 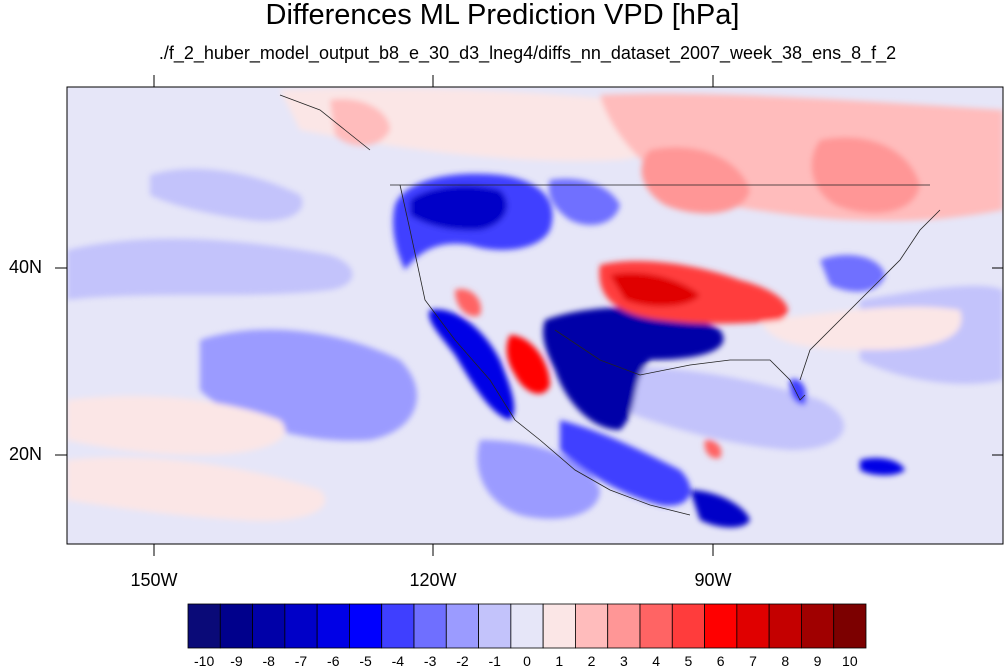 I want to click on colorbar, so click(x=527, y=626).